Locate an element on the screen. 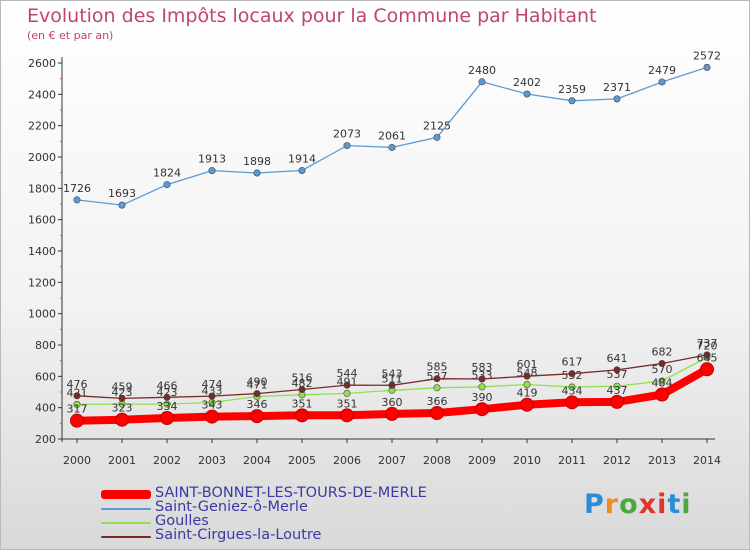 This screenshot has width=750, height=550. data-label: 544 is located at coordinates (347, 373).